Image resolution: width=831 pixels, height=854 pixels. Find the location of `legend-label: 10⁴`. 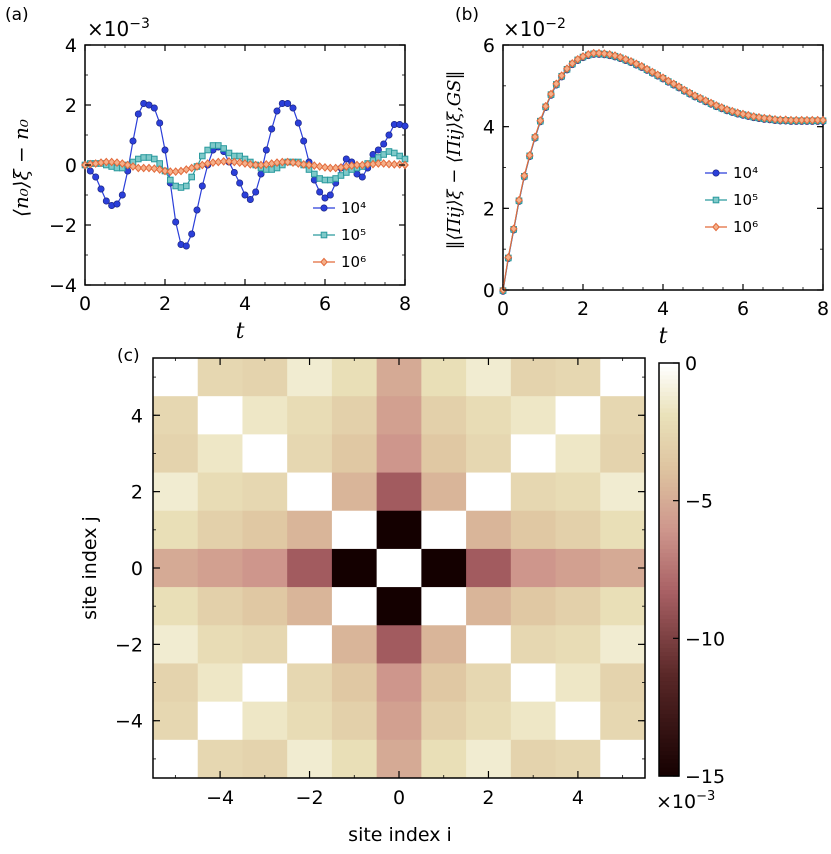

legend-label: 10⁴ is located at coordinates (745, 173).